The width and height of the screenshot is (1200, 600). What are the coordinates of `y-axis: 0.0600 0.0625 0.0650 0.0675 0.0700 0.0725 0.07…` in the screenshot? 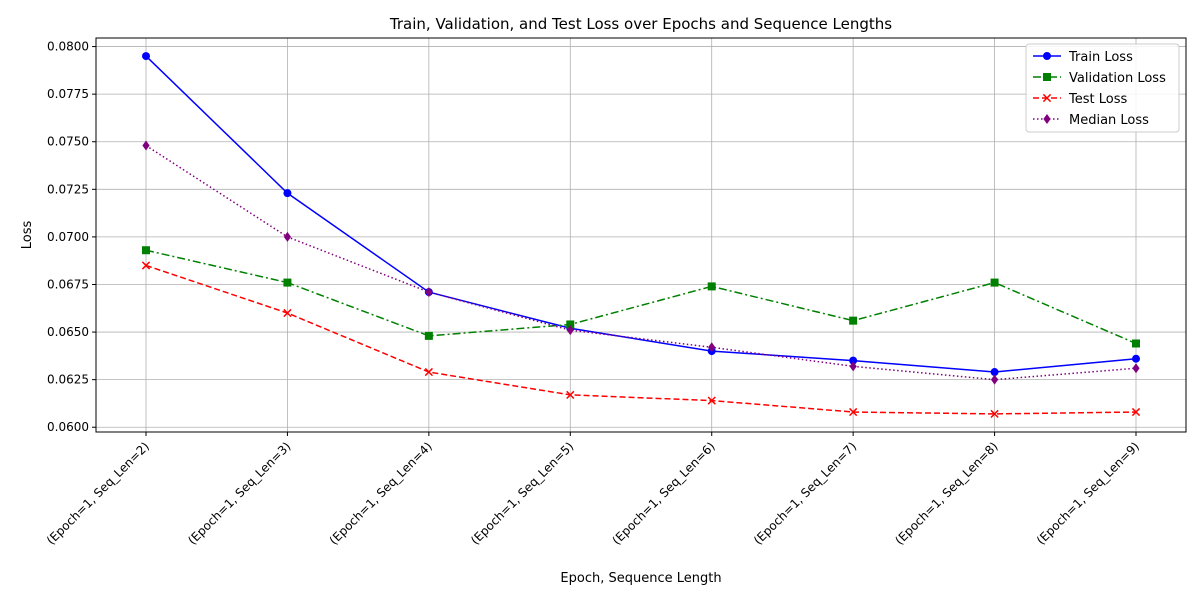 It's located at (71, 237).